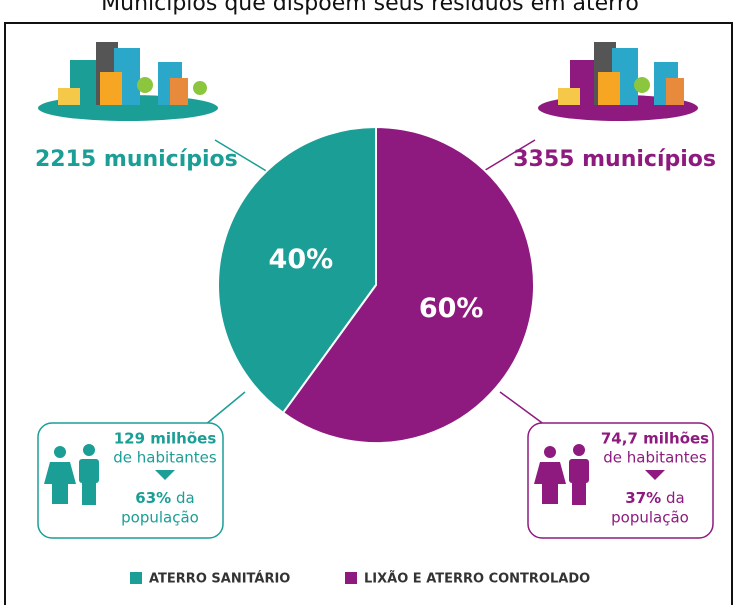 This screenshot has width=737, height=605. I want to click on municipios-label: 2215 municípios, so click(136, 159).